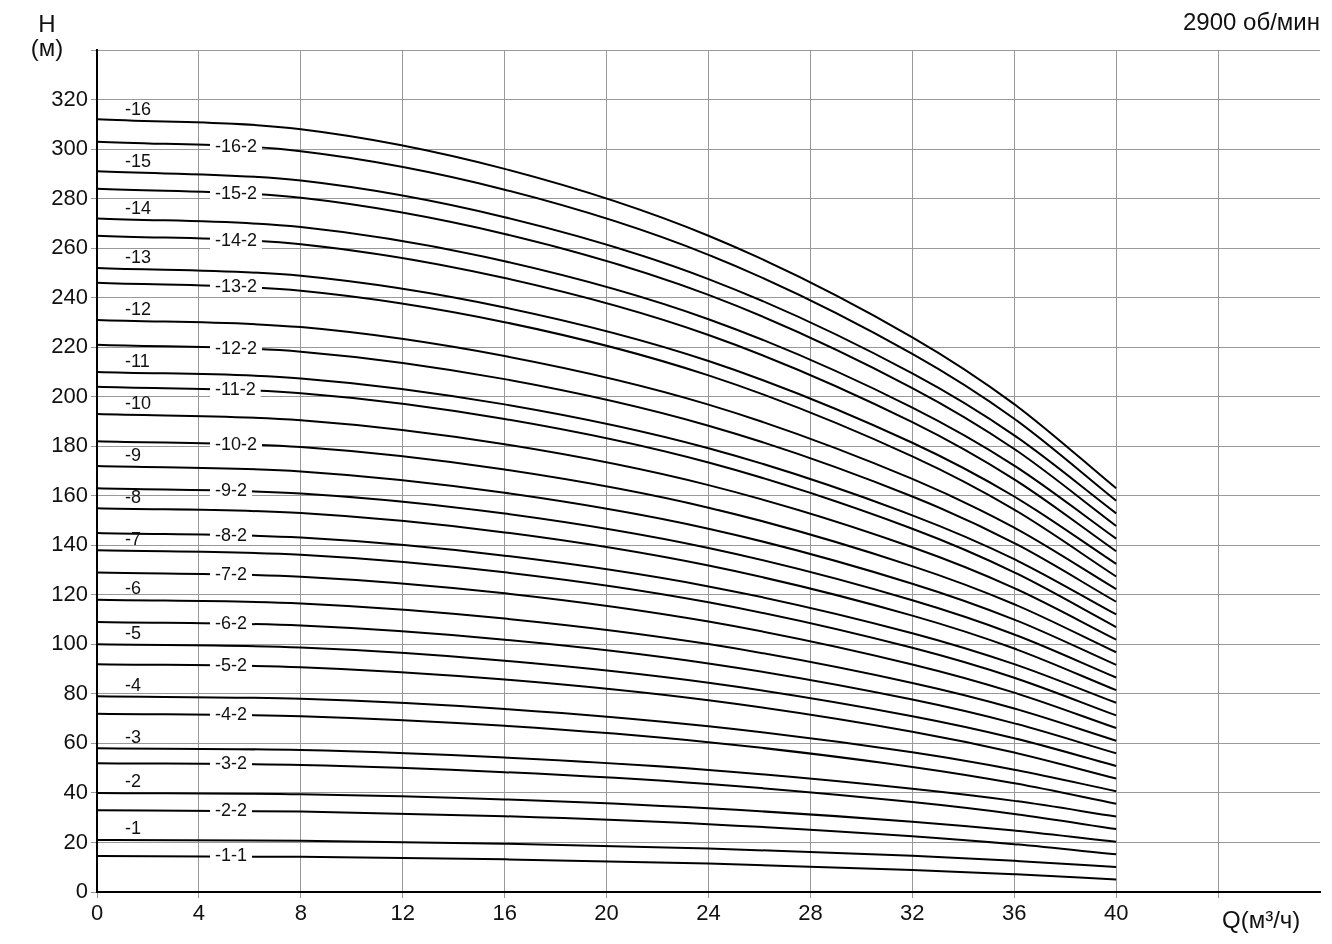 The image size is (1332, 944). I want to click on series-label: -15, so click(138, 160).